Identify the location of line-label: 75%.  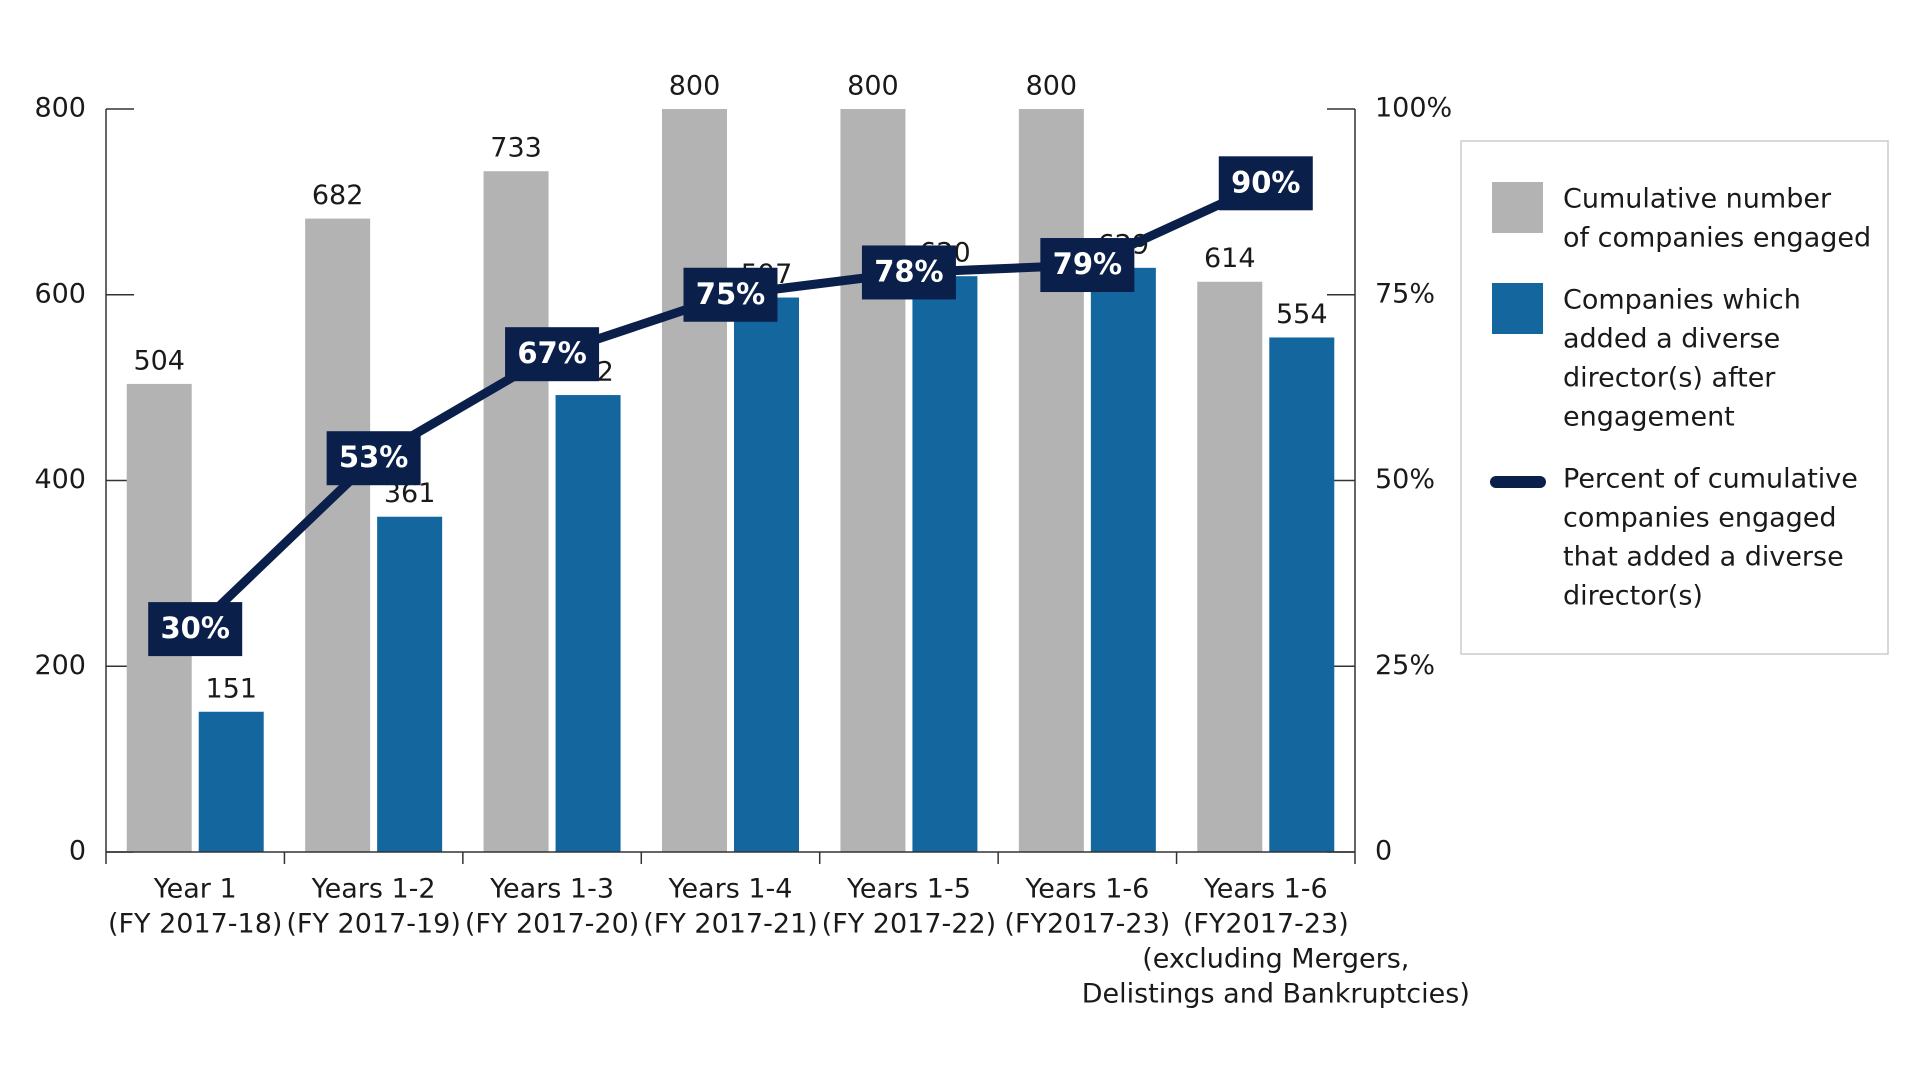
(730, 294).